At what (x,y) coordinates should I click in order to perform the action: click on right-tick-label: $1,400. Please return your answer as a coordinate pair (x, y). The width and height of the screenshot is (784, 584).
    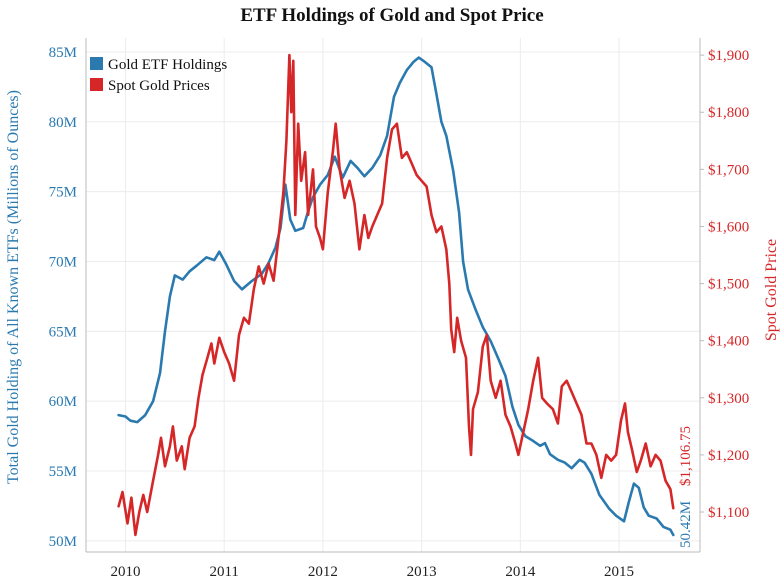
    Looking at the image, I should click on (728, 342).